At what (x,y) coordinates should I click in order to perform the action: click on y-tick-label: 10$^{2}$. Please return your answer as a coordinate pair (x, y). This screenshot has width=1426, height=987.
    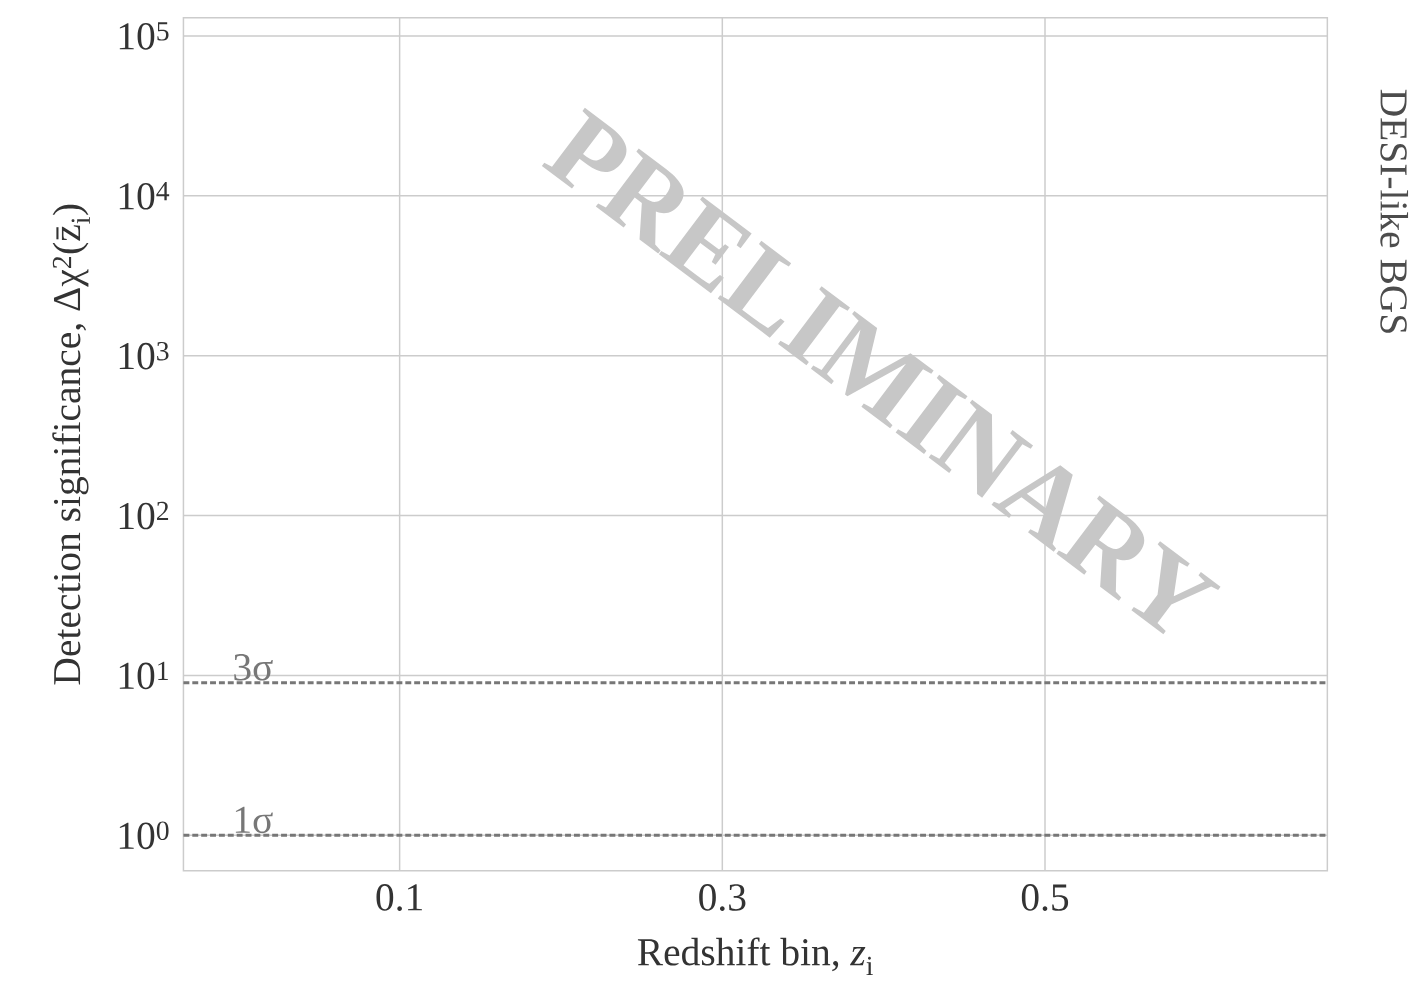
    Looking at the image, I should click on (144, 515).